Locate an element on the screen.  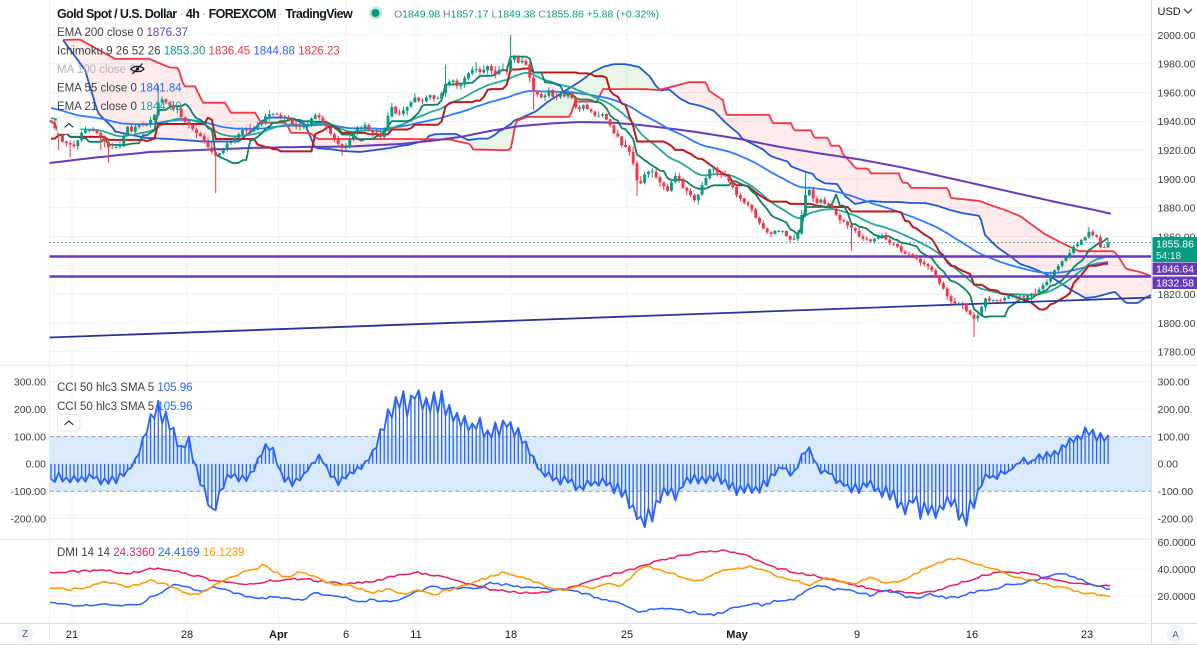
svg-text: Apr is located at coordinates (279, 635).